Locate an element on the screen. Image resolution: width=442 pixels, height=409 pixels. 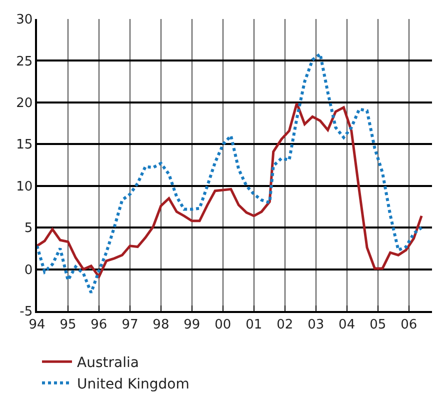
y-tick-label: -5 is located at coordinates (26, 312).